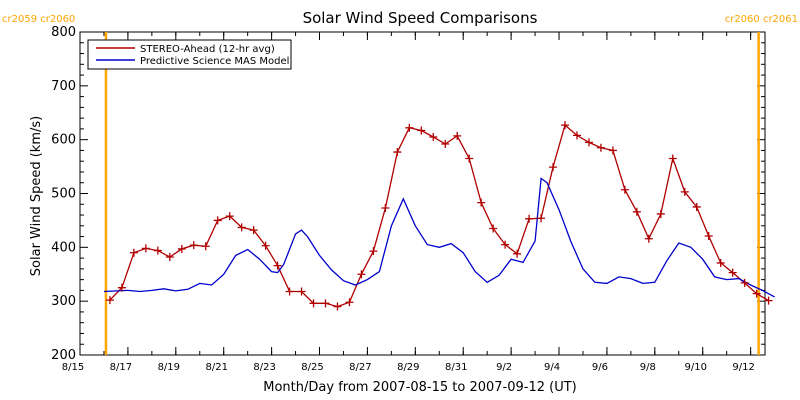  What do you see at coordinates (264, 367) in the screenshot?
I see `x-tick-label: 8/23` at bounding box center [264, 367].